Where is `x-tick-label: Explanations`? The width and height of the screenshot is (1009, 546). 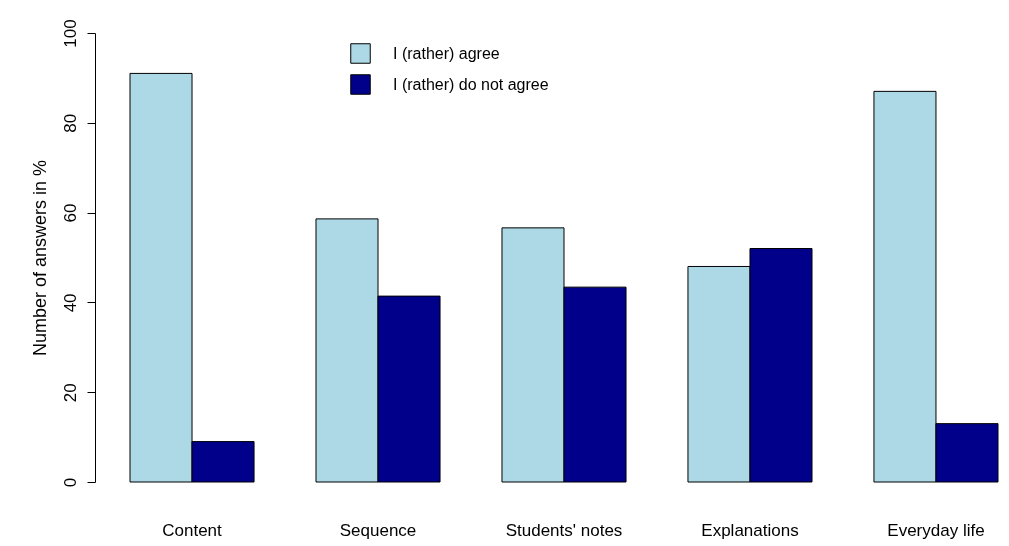 x-tick-label: Explanations is located at coordinates (750, 530).